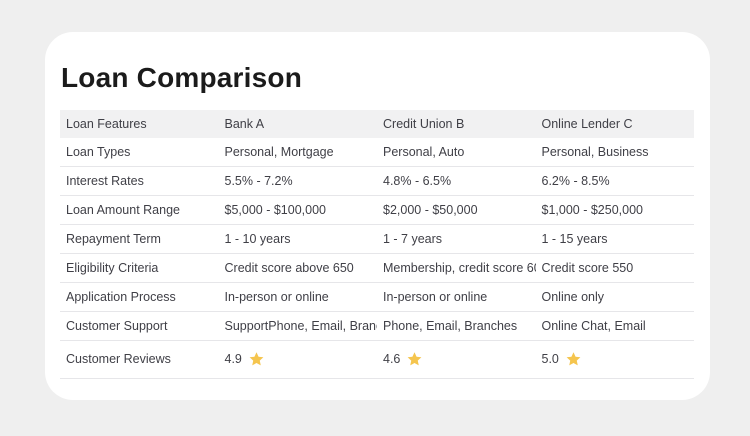 The image size is (750, 436). I want to click on feature-cell: Eligibility Criteria, so click(139, 268).